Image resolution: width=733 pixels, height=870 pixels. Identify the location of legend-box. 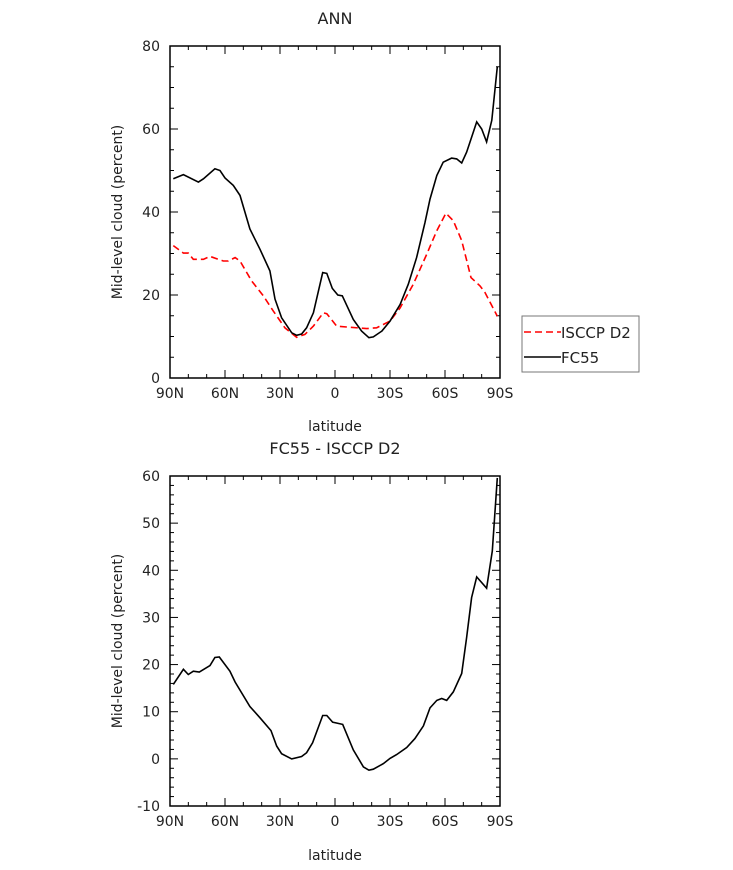
(580, 344).